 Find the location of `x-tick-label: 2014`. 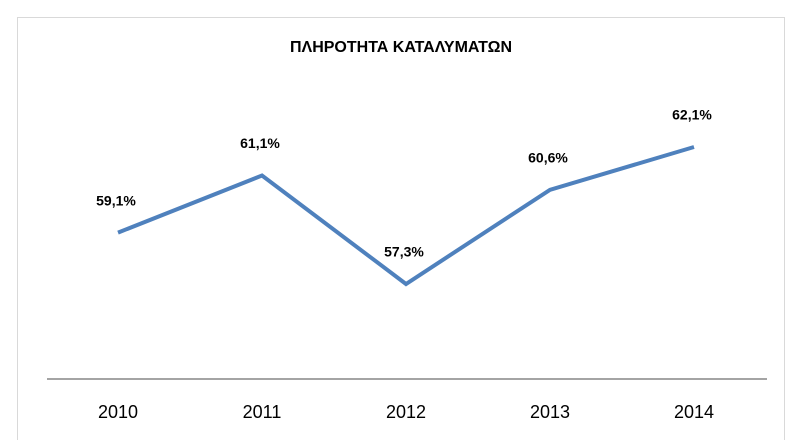

x-tick-label: 2014 is located at coordinates (694, 412).